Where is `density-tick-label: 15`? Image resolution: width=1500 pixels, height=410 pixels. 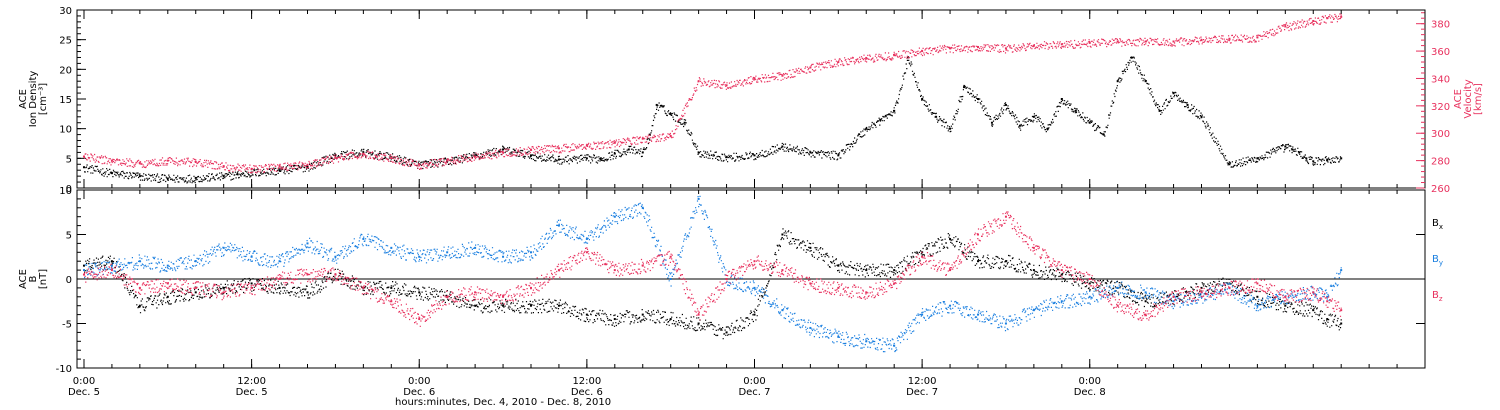
density-tick-label: 15 is located at coordinates (65, 100).